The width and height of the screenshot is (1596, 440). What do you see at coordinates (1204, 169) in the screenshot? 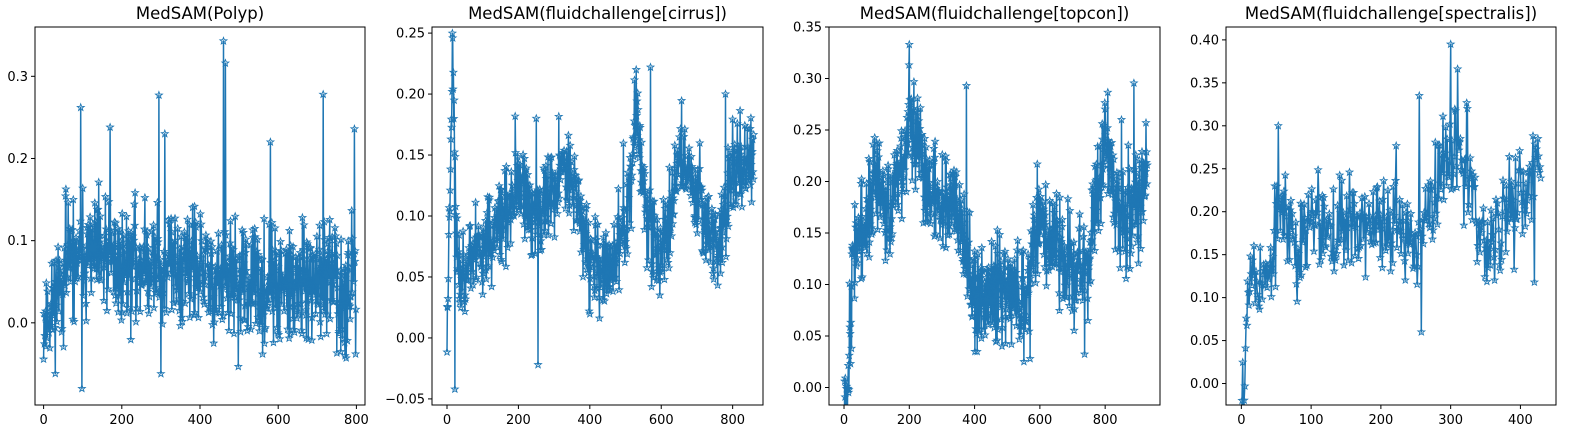
I see `y-tick-label: 0.25` at bounding box center [1204, 169].